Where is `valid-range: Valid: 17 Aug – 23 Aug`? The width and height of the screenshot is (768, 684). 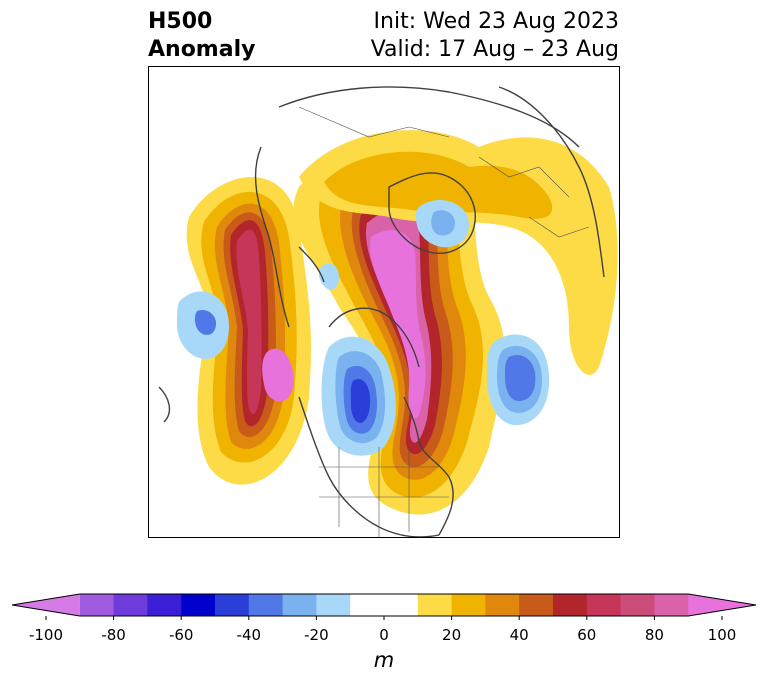 valid-range: Valid: 17 Aug – 23 Aug is located at coordinates (494, 49).